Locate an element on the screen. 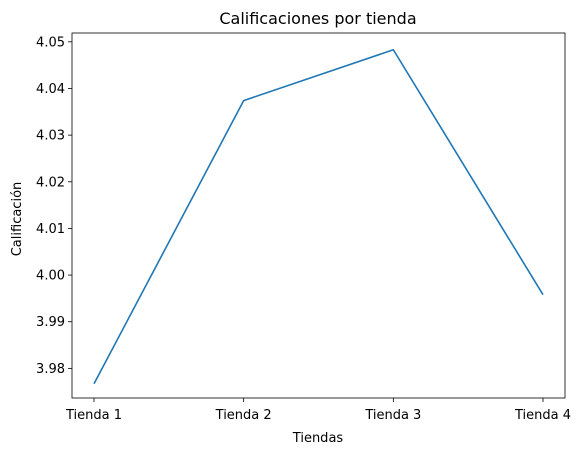 The image size is (583, 455). x-axis-title: Tiendas is located at coordinates (318, 438).